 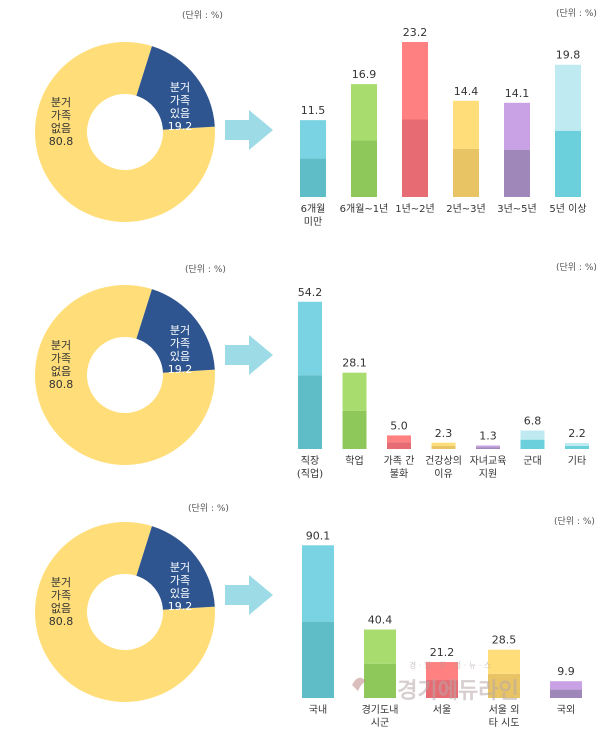 I want to click on bar-category-label: 건강상의, so click(x=443, y=461).